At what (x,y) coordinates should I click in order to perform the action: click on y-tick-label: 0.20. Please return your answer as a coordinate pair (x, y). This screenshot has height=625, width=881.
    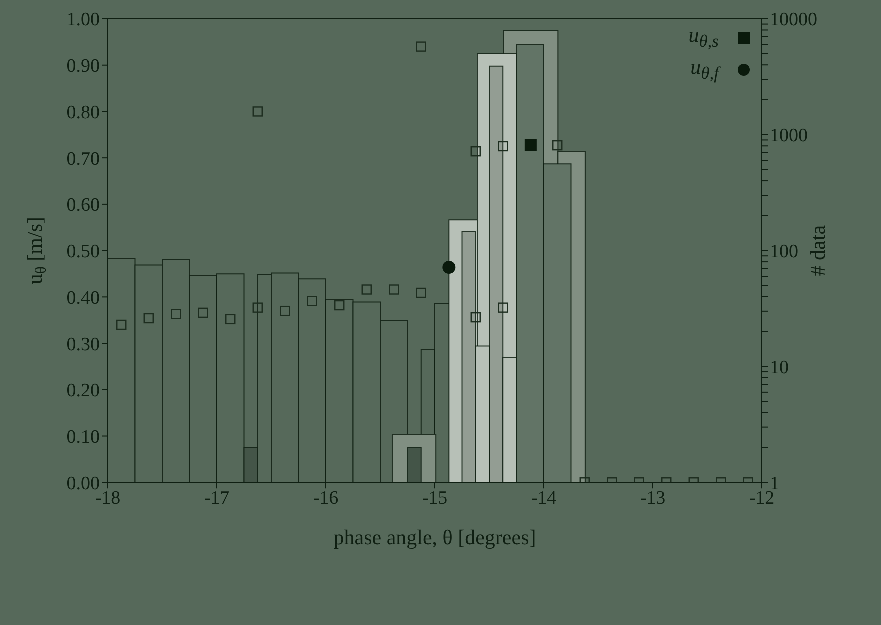
    Looking at the image, I should click on (83, 391).